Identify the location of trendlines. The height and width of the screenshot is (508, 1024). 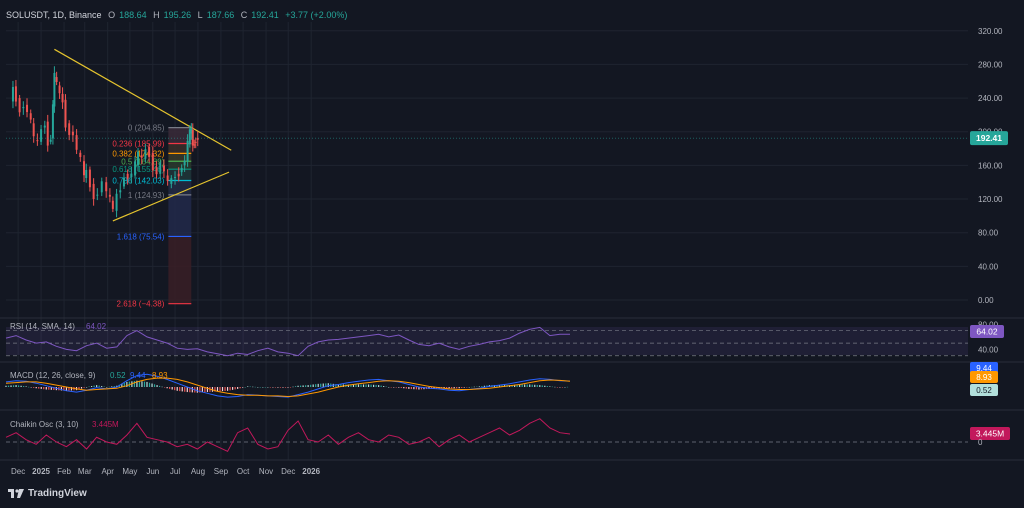
(143, 135).